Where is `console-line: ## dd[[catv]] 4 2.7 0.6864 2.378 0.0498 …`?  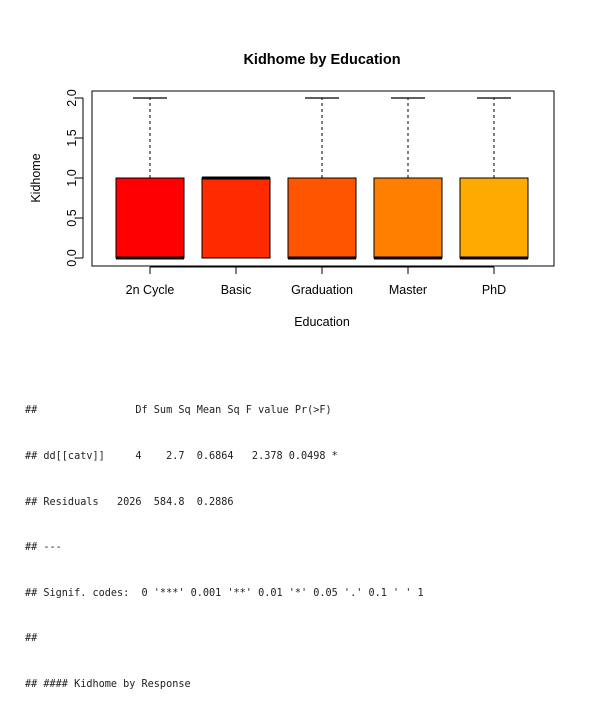
console-line: ## dd[[catv]] 4 2.7 0.6864 2.378 0.0498 … is located at coordinates (181, 456).